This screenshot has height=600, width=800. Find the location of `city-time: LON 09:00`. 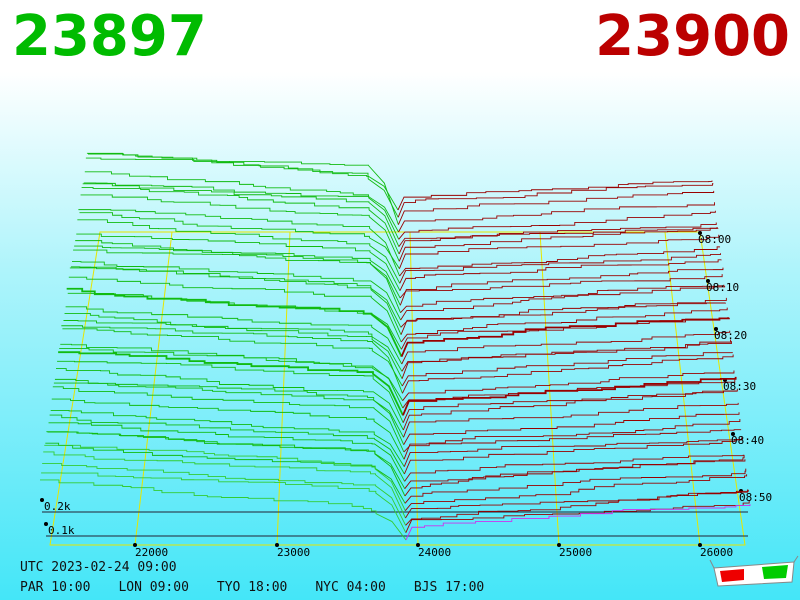

city-time: LON 09:00 is located at coordinates (153, 587).